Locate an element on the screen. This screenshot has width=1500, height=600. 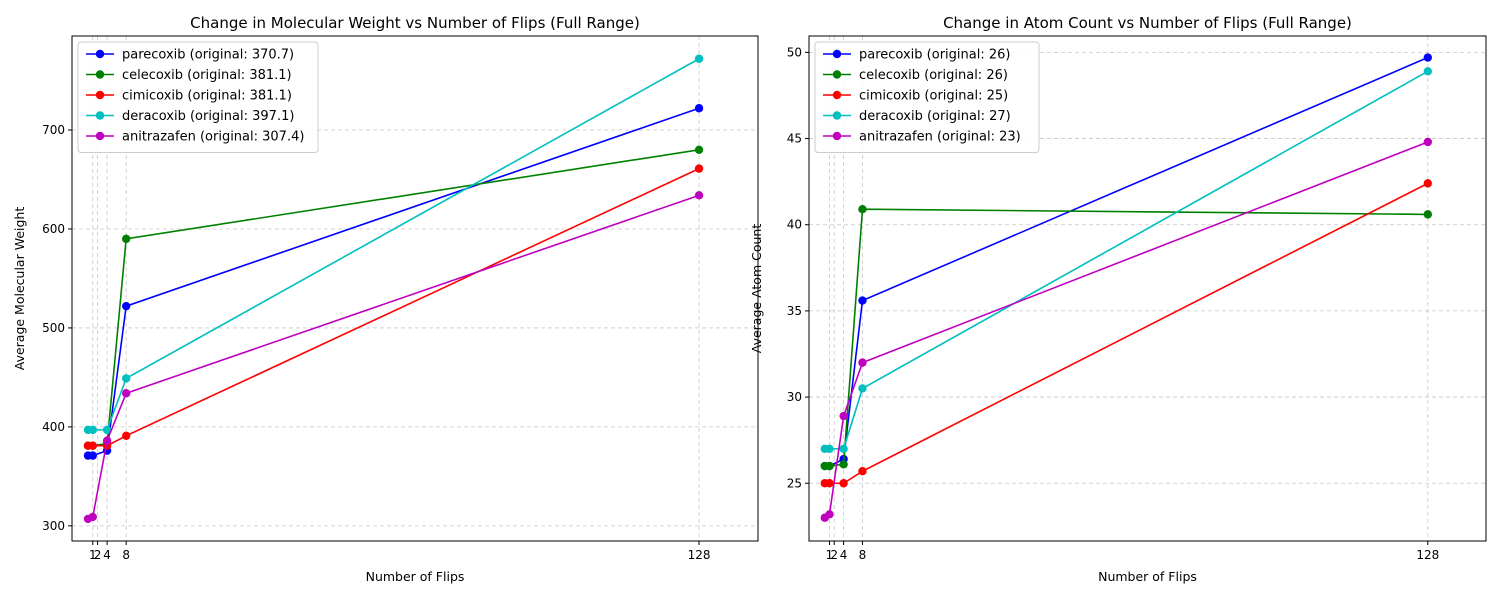
y-tick-label: 40 is located at coordinates (794, 225).